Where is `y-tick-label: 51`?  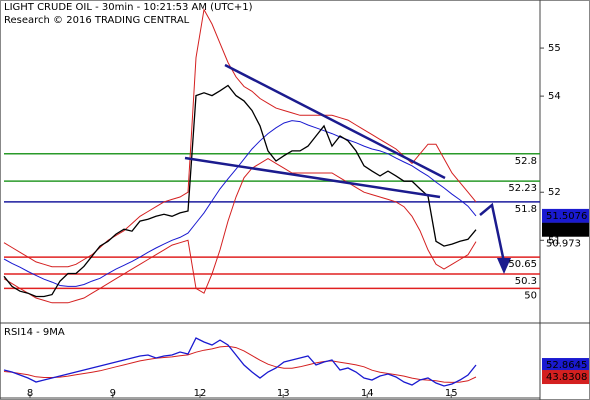 y-tick-label: 51 is located at coordinates (554, 240).